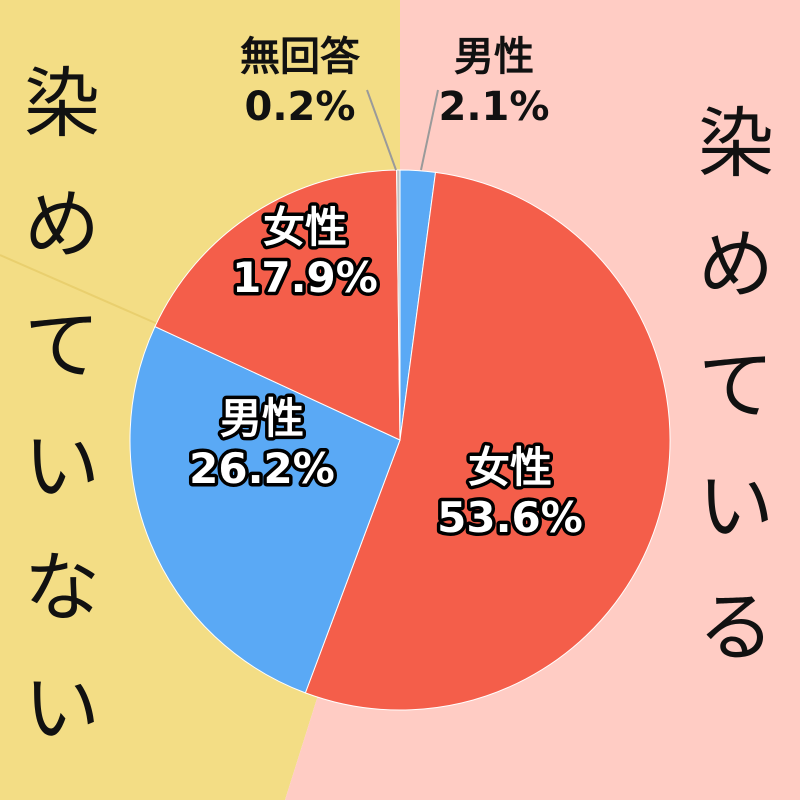 The width and height of the screenshot is (800, 800). I want to click on slice-percent: 26.2%, so click(262, 468).